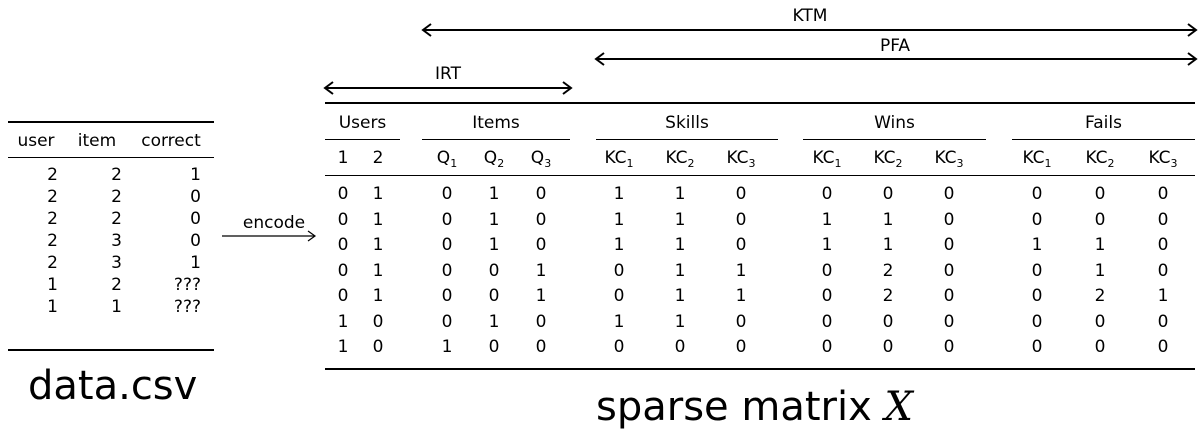 Image resolution: width=1201 pixels, height=437 pixels. I want to click on irt-span-arrow, so click(448, 88).